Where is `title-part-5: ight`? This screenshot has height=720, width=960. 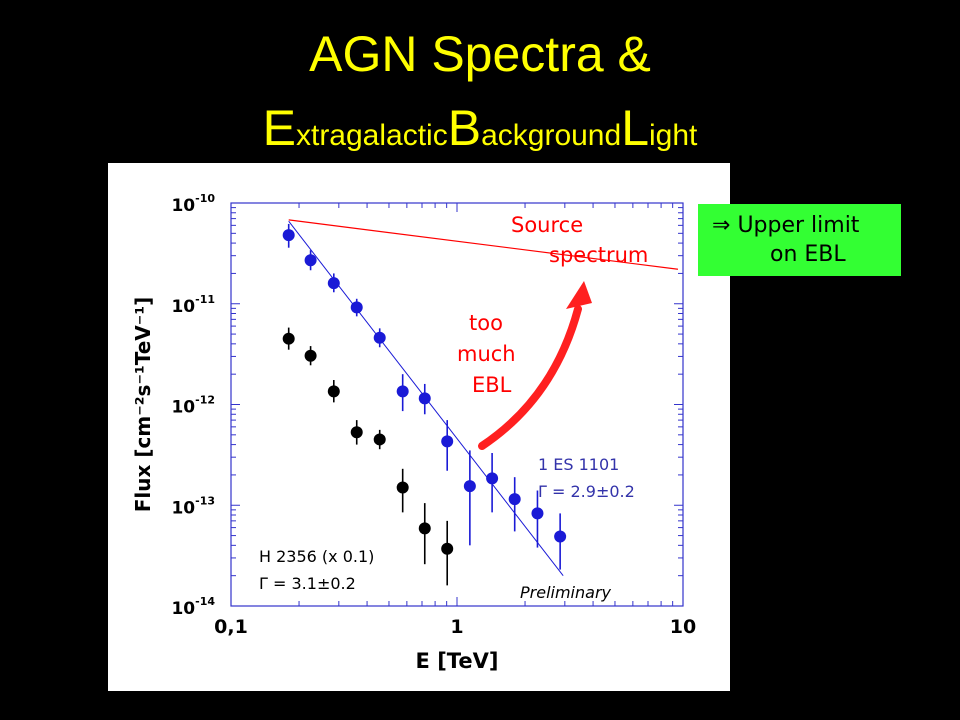 title-part-5: ight is located at coordinates (673, 135).